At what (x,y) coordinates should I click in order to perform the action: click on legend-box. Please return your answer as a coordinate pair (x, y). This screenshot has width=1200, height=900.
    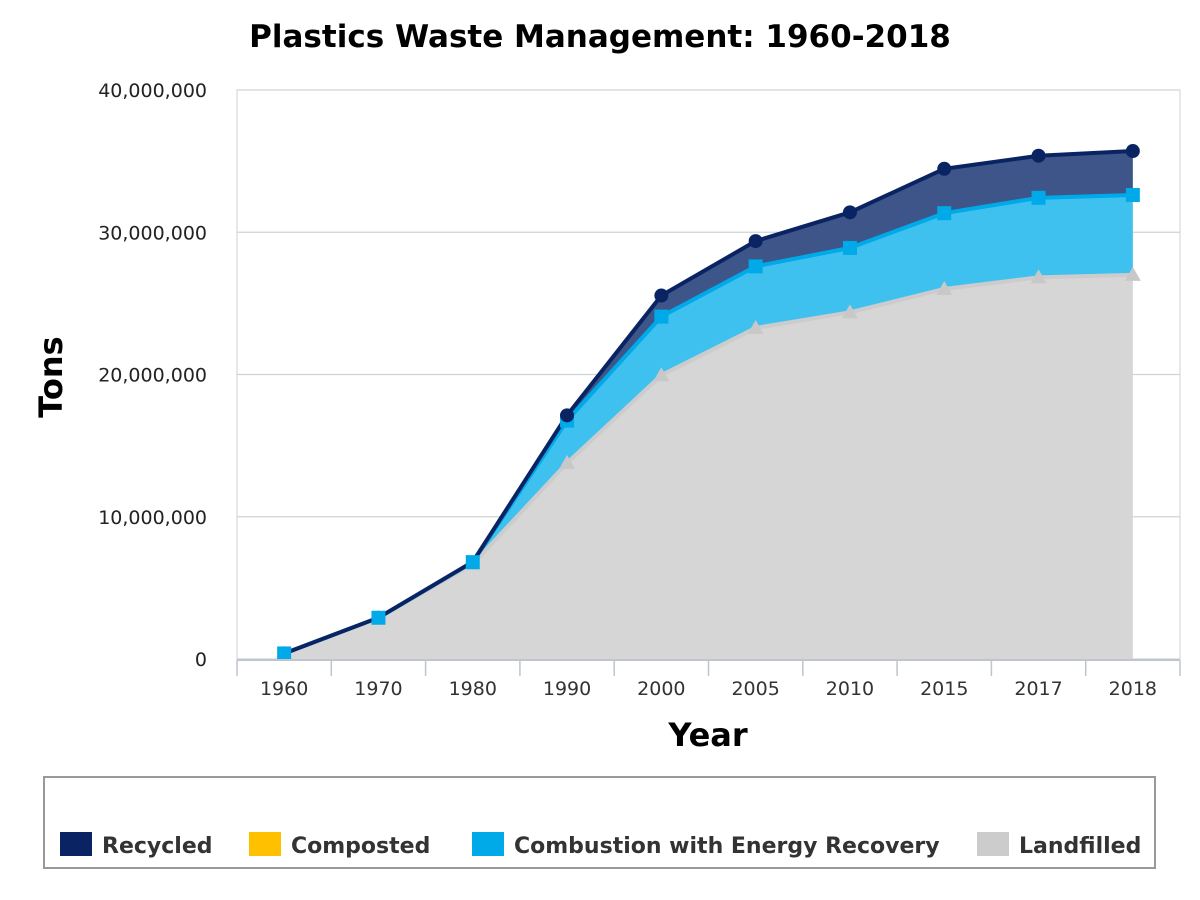
    Looking at the image, I should click on (599, 822).